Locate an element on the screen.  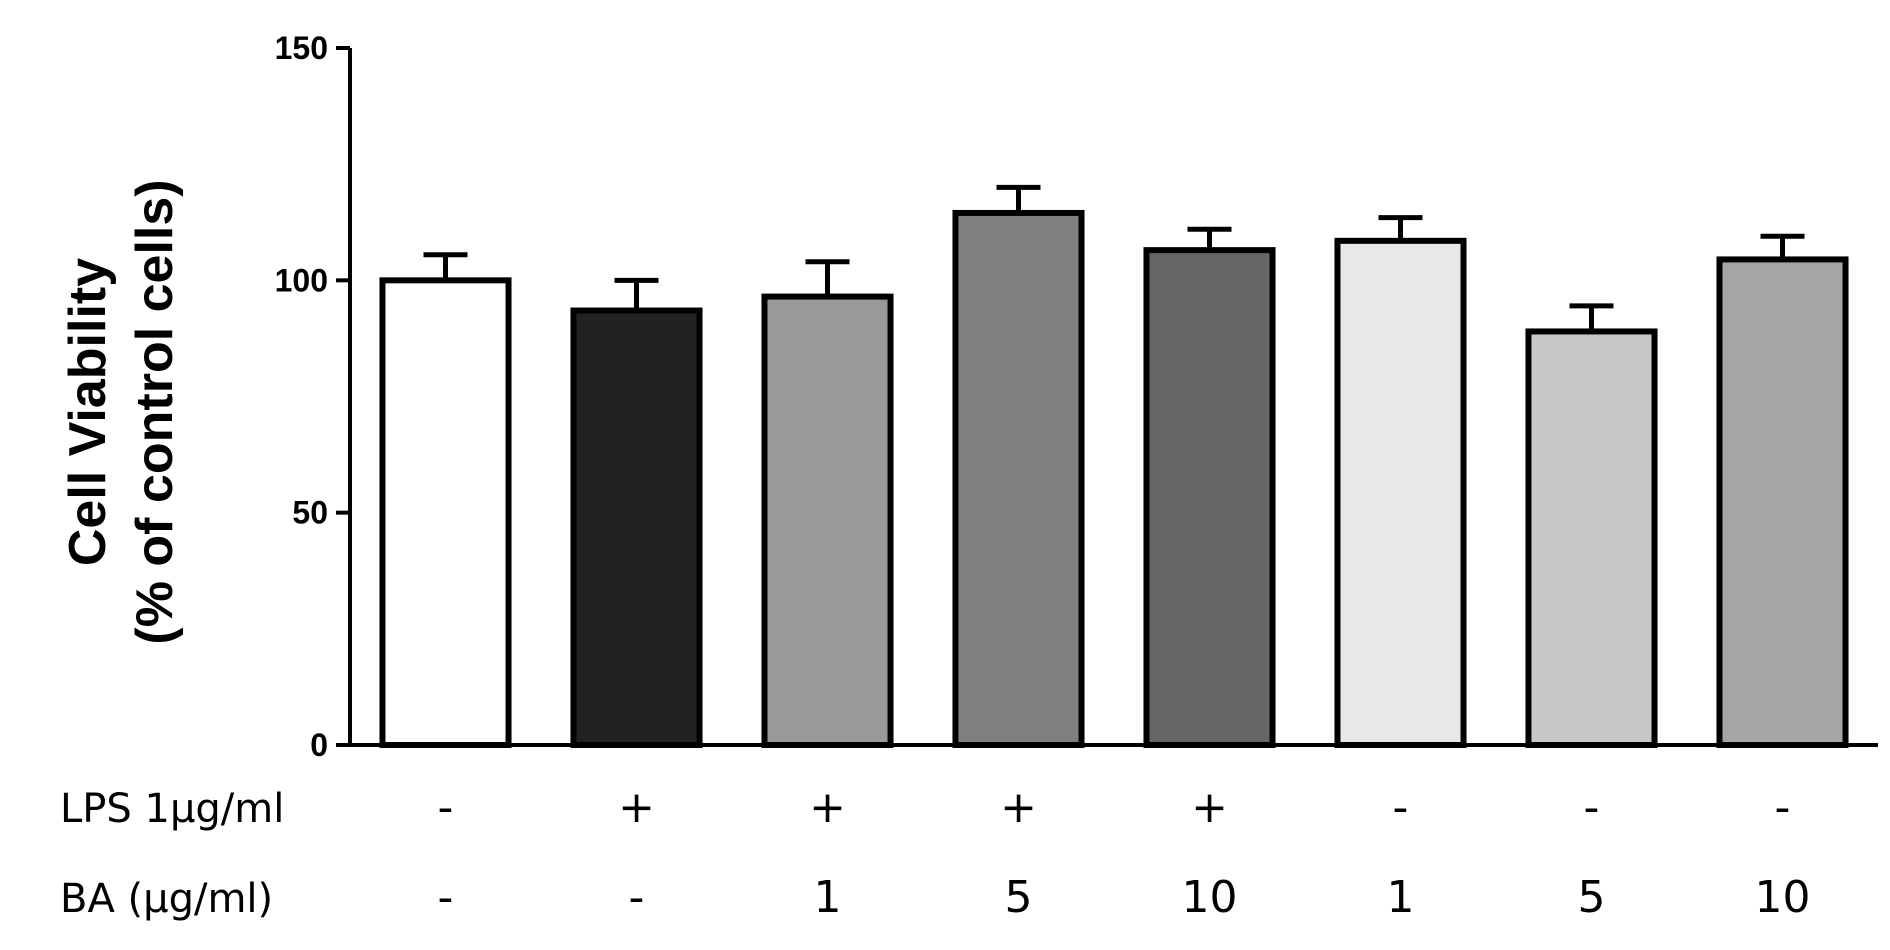
row-label-lps: LPS 1μg/ml is located at coordinates (172, 809).